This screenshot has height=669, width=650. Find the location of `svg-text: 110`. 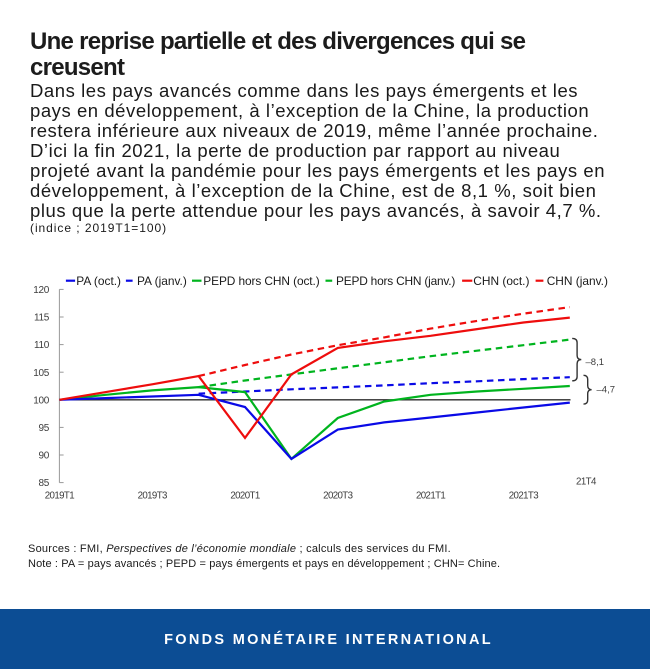

svg-text: 110 is located at coordinates (42, 345).